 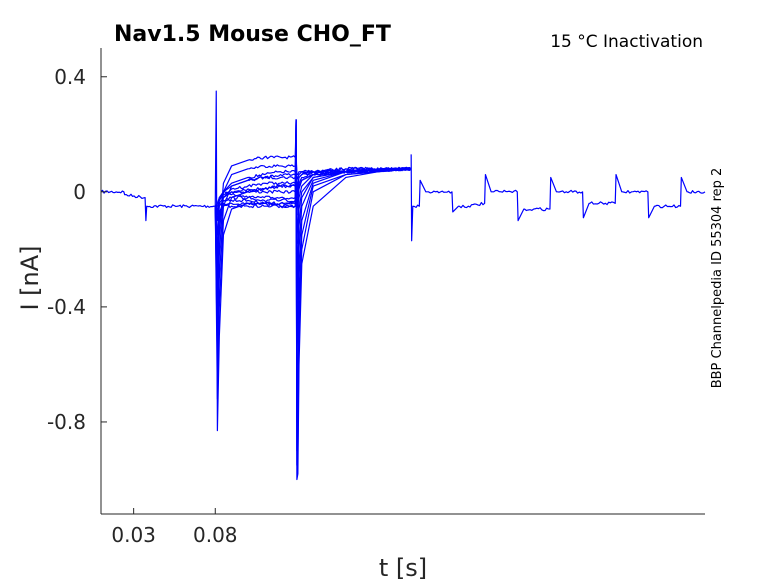 What do you see at coordinates (717, 278) in the screenshot?
I see `side-label: BBP Channelpedia ID 55304 rep 2` at bounding box center [717, 278].